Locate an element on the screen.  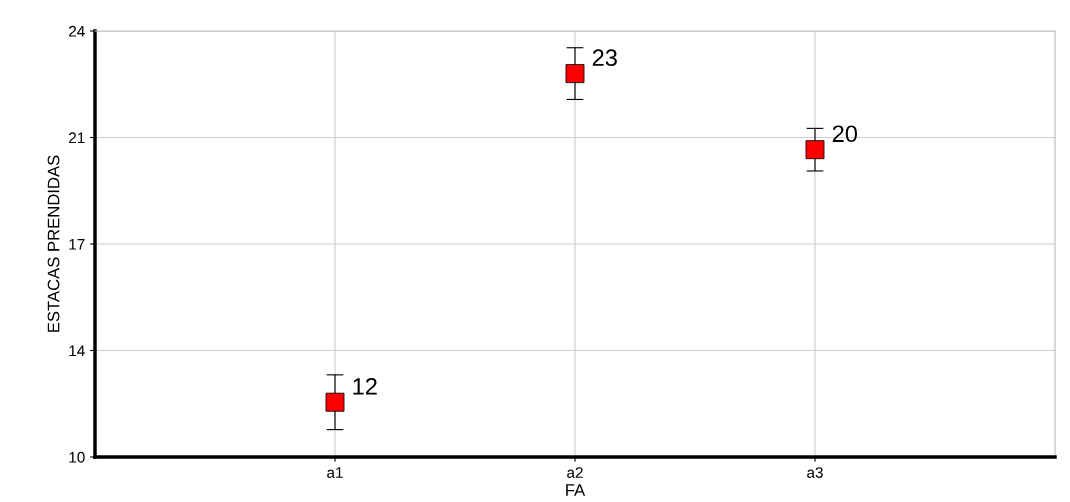
y-tick-label: 24 is located at coordinates (77, 31).